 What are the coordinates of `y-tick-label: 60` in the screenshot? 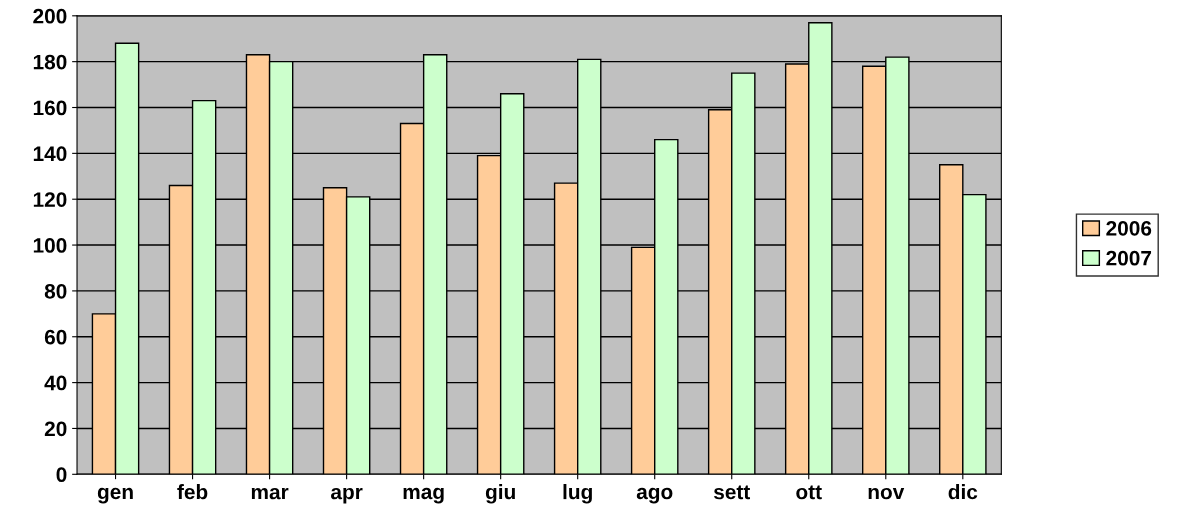 It's located at (55, 337).